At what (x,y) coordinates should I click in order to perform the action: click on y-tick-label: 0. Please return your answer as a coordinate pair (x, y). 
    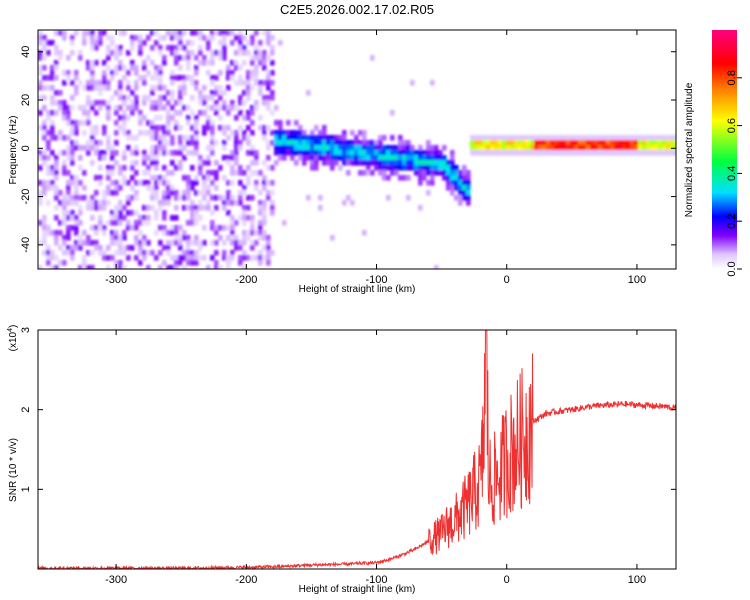
    Looking at the image, I should click on (26, 148).